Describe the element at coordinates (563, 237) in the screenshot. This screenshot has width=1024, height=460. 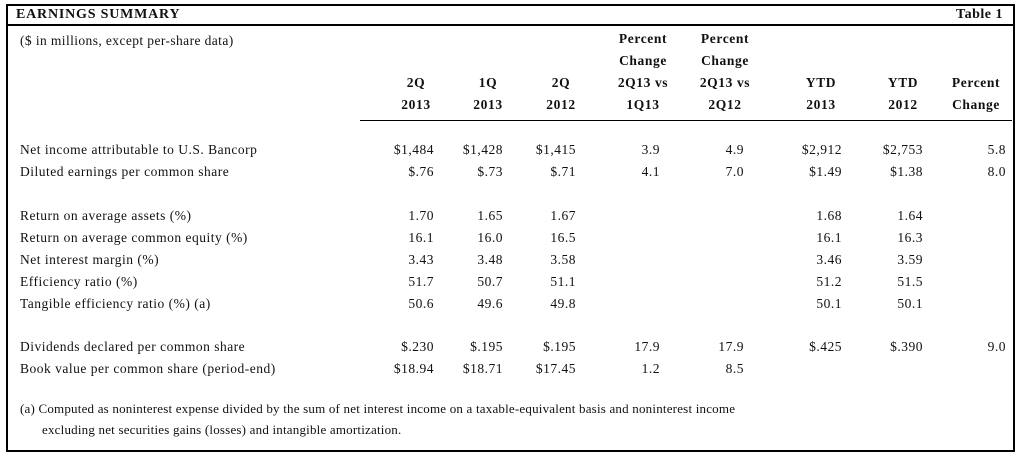
I see `table-cell: 16.5` at that location.